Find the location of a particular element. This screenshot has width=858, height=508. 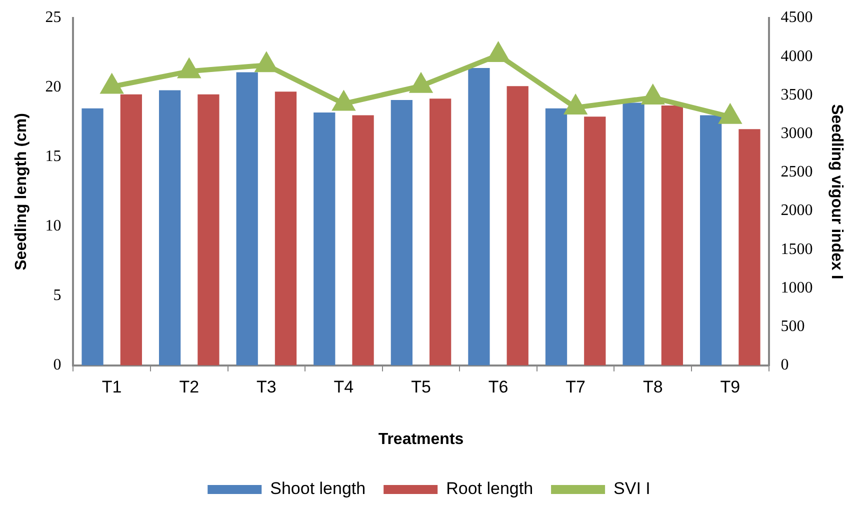

y2-tick-label: 3000 is located at coordinates (796, 133).